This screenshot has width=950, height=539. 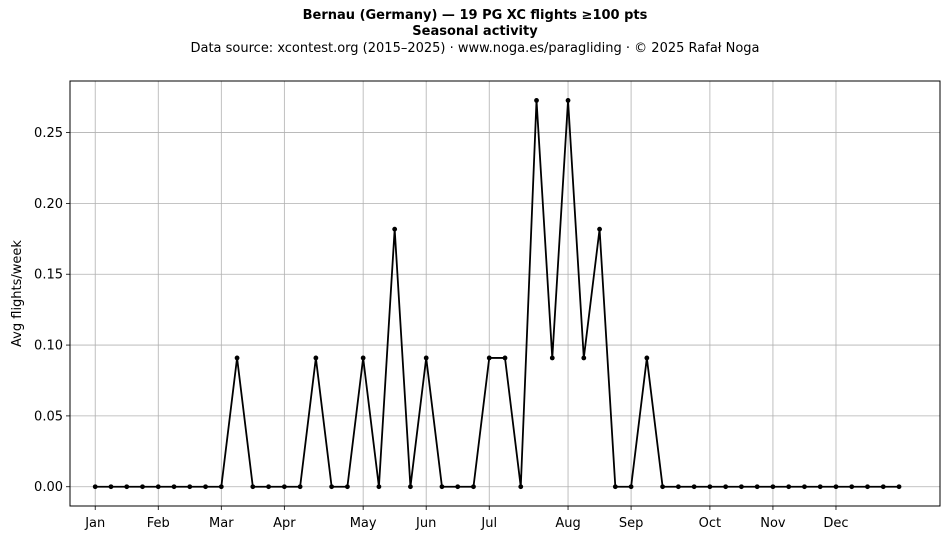 What do you see at coordinates (17, 293) in the screenshot?
I see `y-axis-label: Avg flights/week` at bounding box center [17, 293].